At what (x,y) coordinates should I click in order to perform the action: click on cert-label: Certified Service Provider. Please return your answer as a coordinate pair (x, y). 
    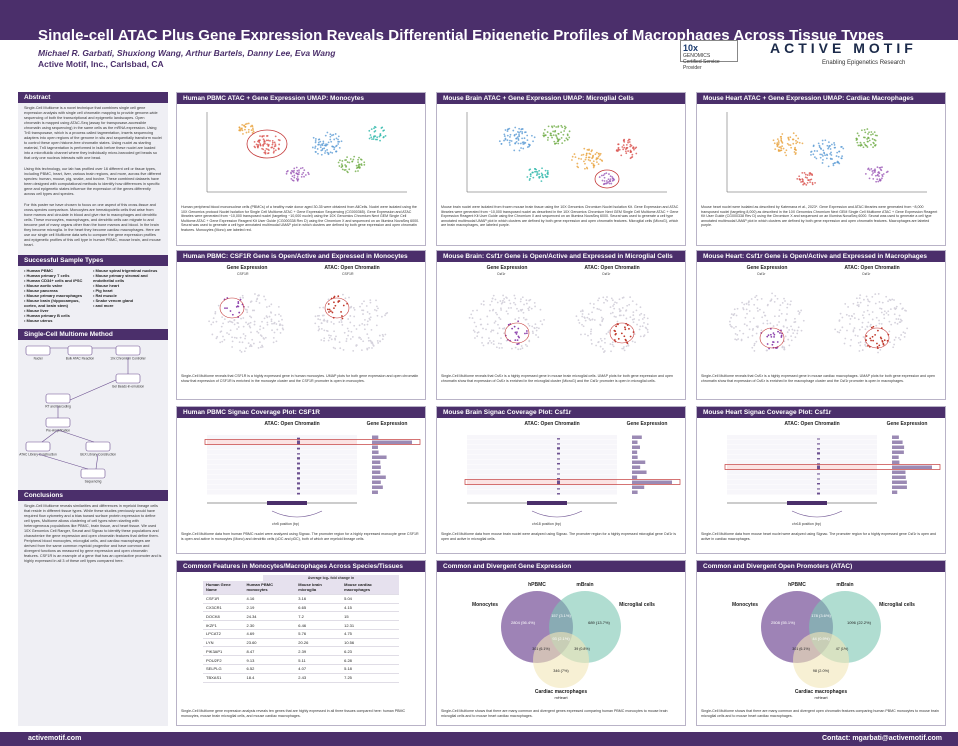
    Looking at the image, I should click on (701, 65).